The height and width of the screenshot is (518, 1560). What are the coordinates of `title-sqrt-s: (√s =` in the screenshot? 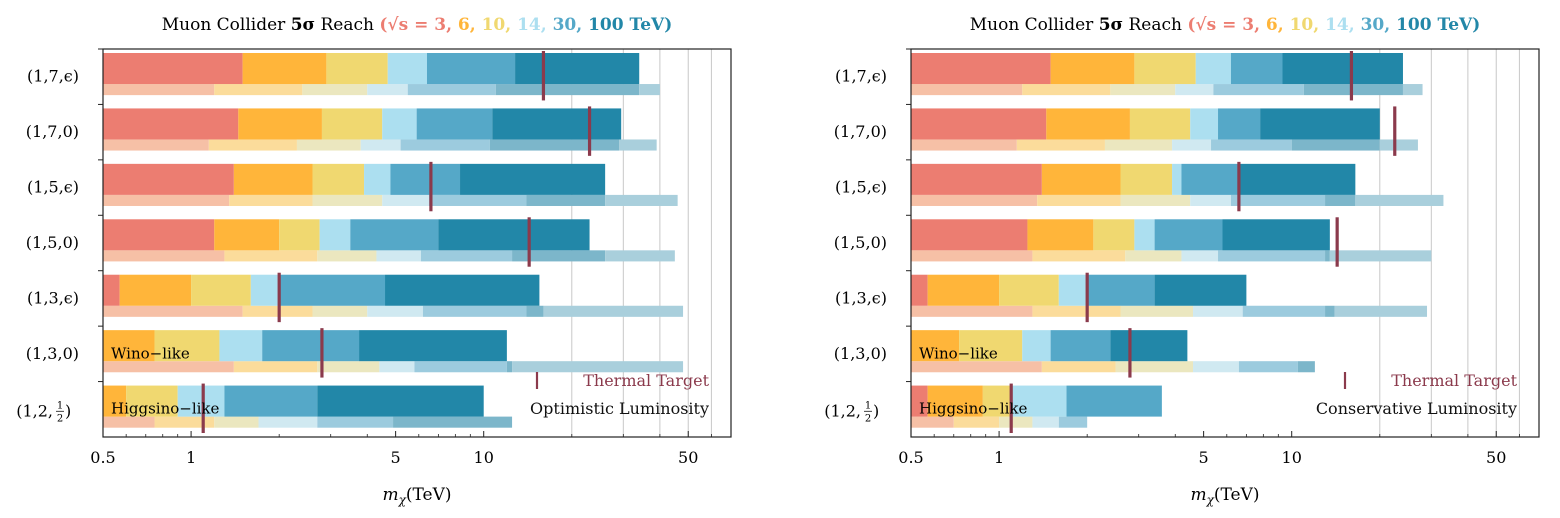 It's located at (1214, 25).